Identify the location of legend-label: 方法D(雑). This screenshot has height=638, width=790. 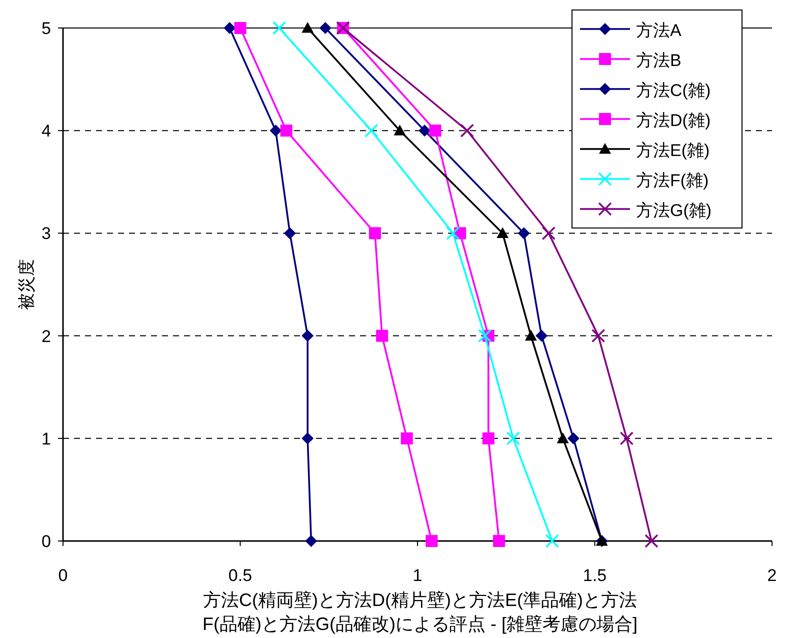
(673, 120).